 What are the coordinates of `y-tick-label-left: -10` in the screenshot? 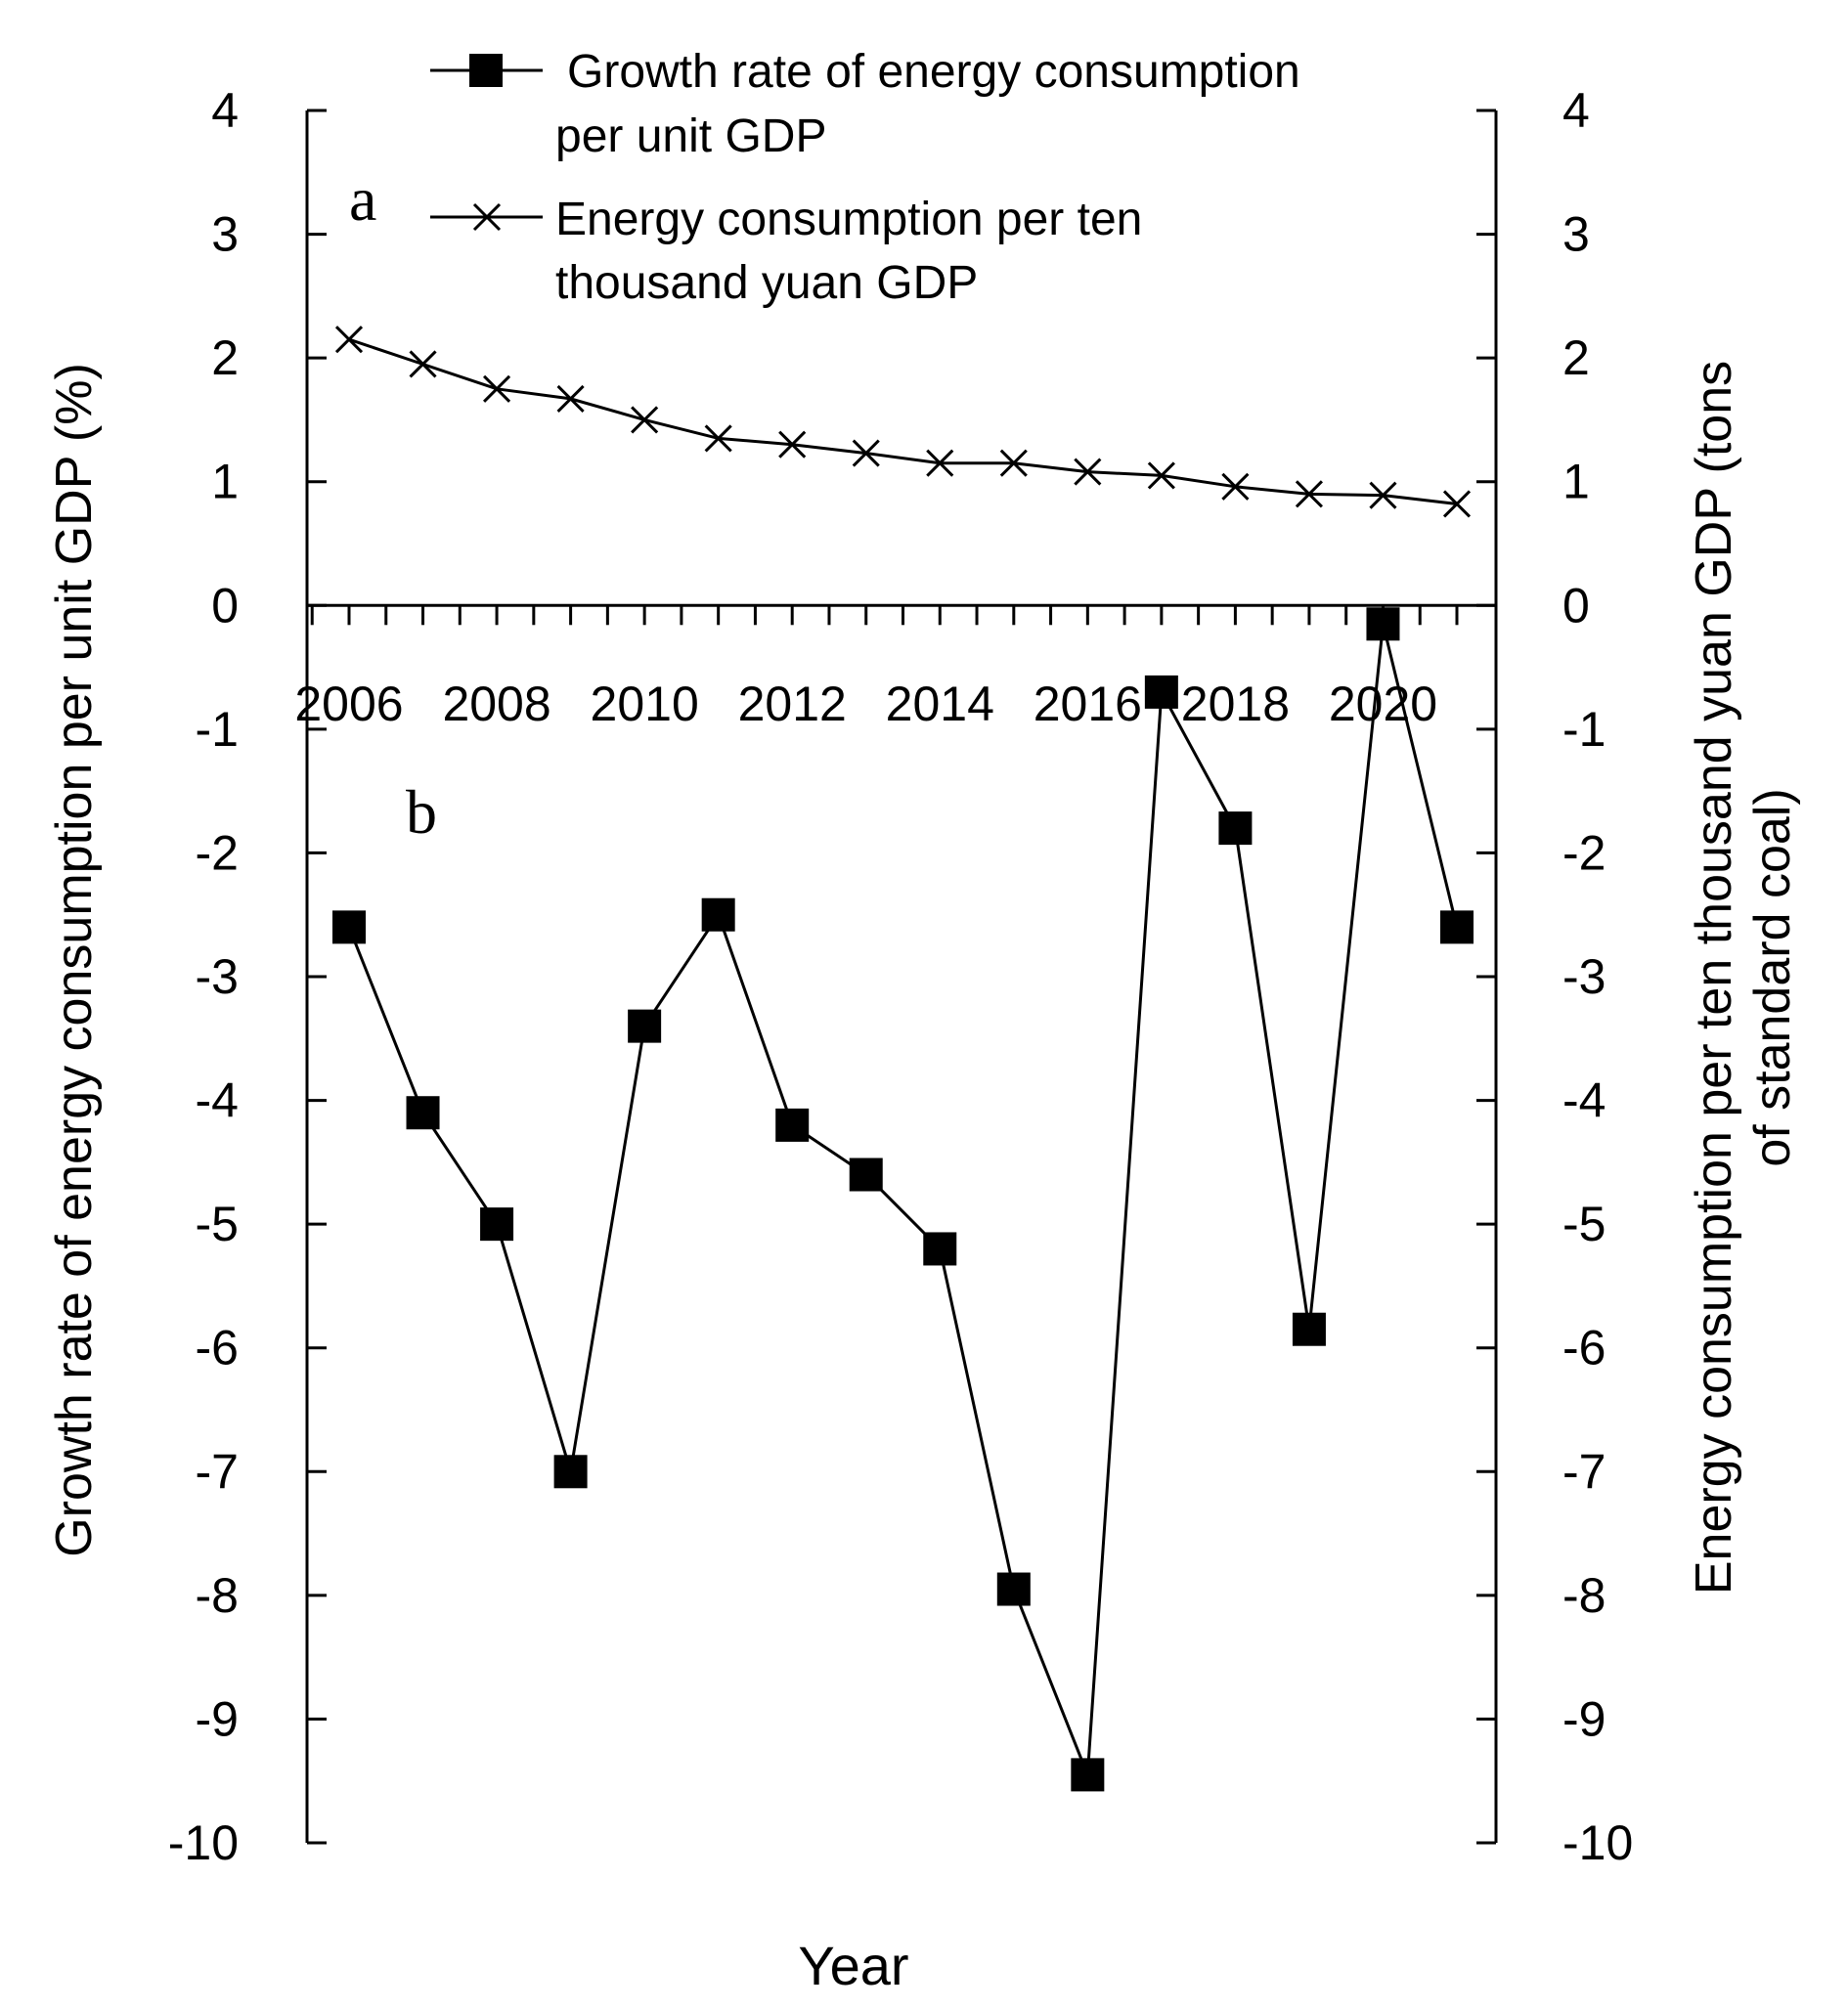 It's located at (203, 1842).